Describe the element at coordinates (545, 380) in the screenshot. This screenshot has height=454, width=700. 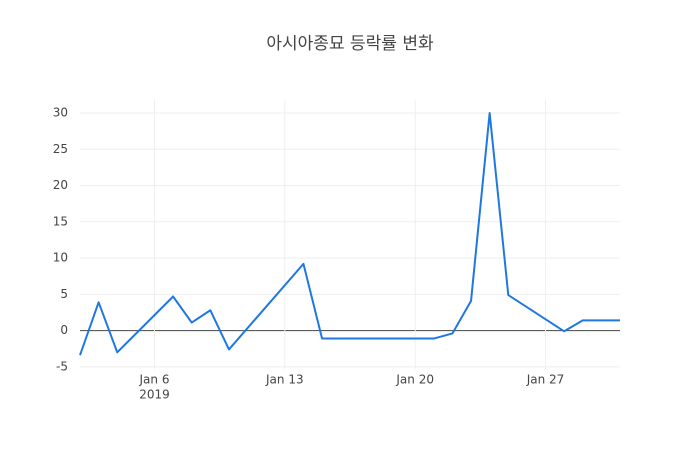
I see `x-tick-label: Jan 27` at that location.